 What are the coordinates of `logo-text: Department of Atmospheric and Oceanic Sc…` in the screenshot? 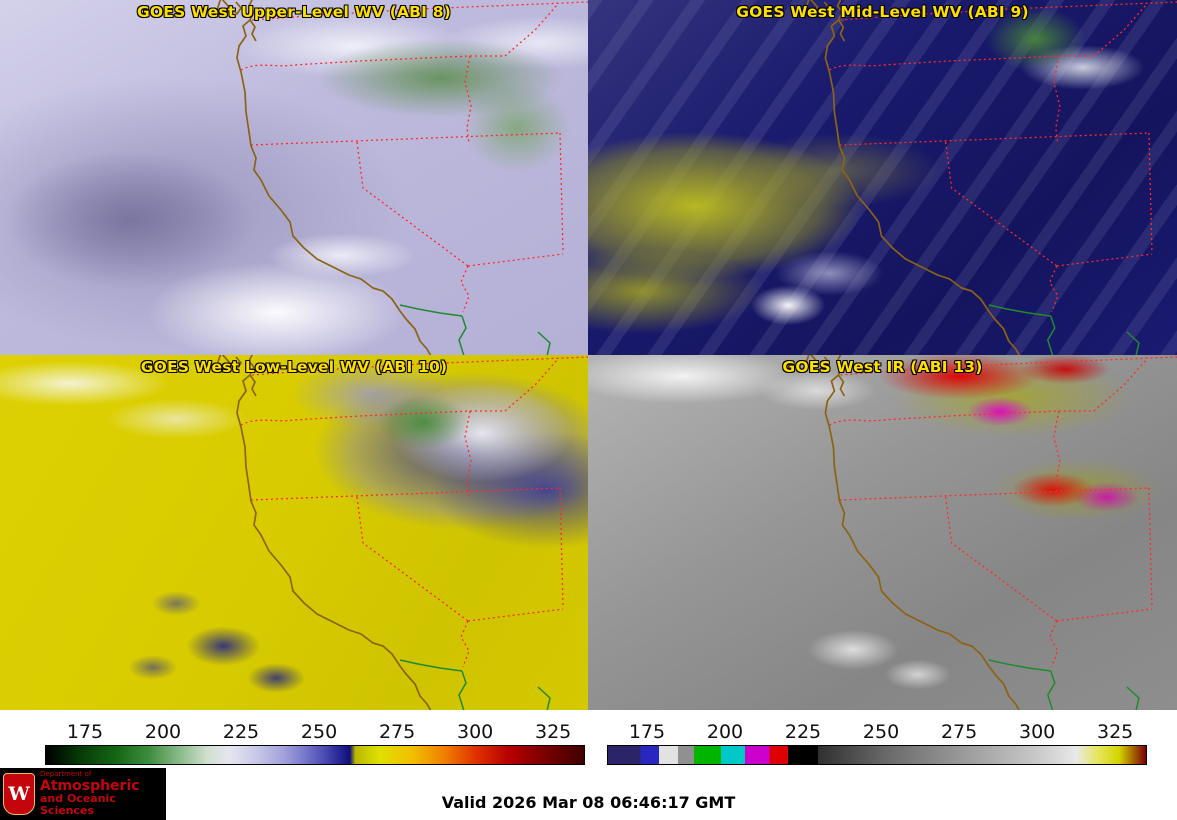 It's located at (103, 794).